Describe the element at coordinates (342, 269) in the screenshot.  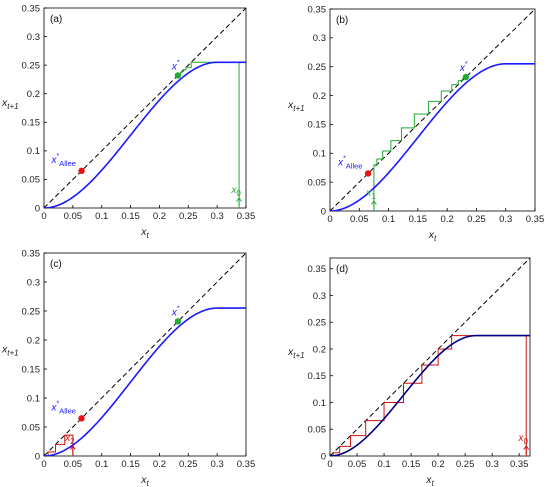
I see `panel-label: (d)` at that location.